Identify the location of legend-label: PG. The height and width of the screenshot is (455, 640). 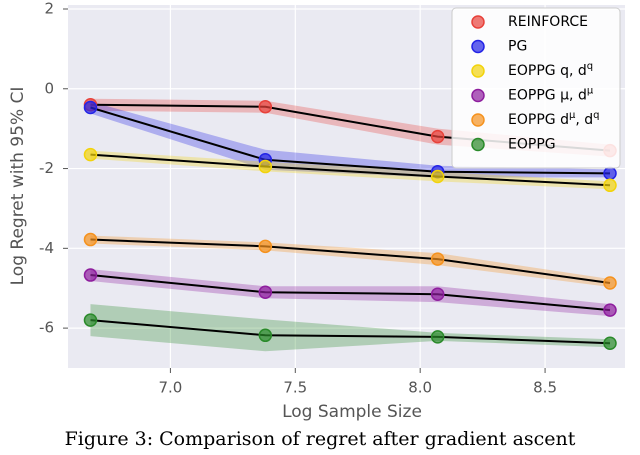
(517, 47).